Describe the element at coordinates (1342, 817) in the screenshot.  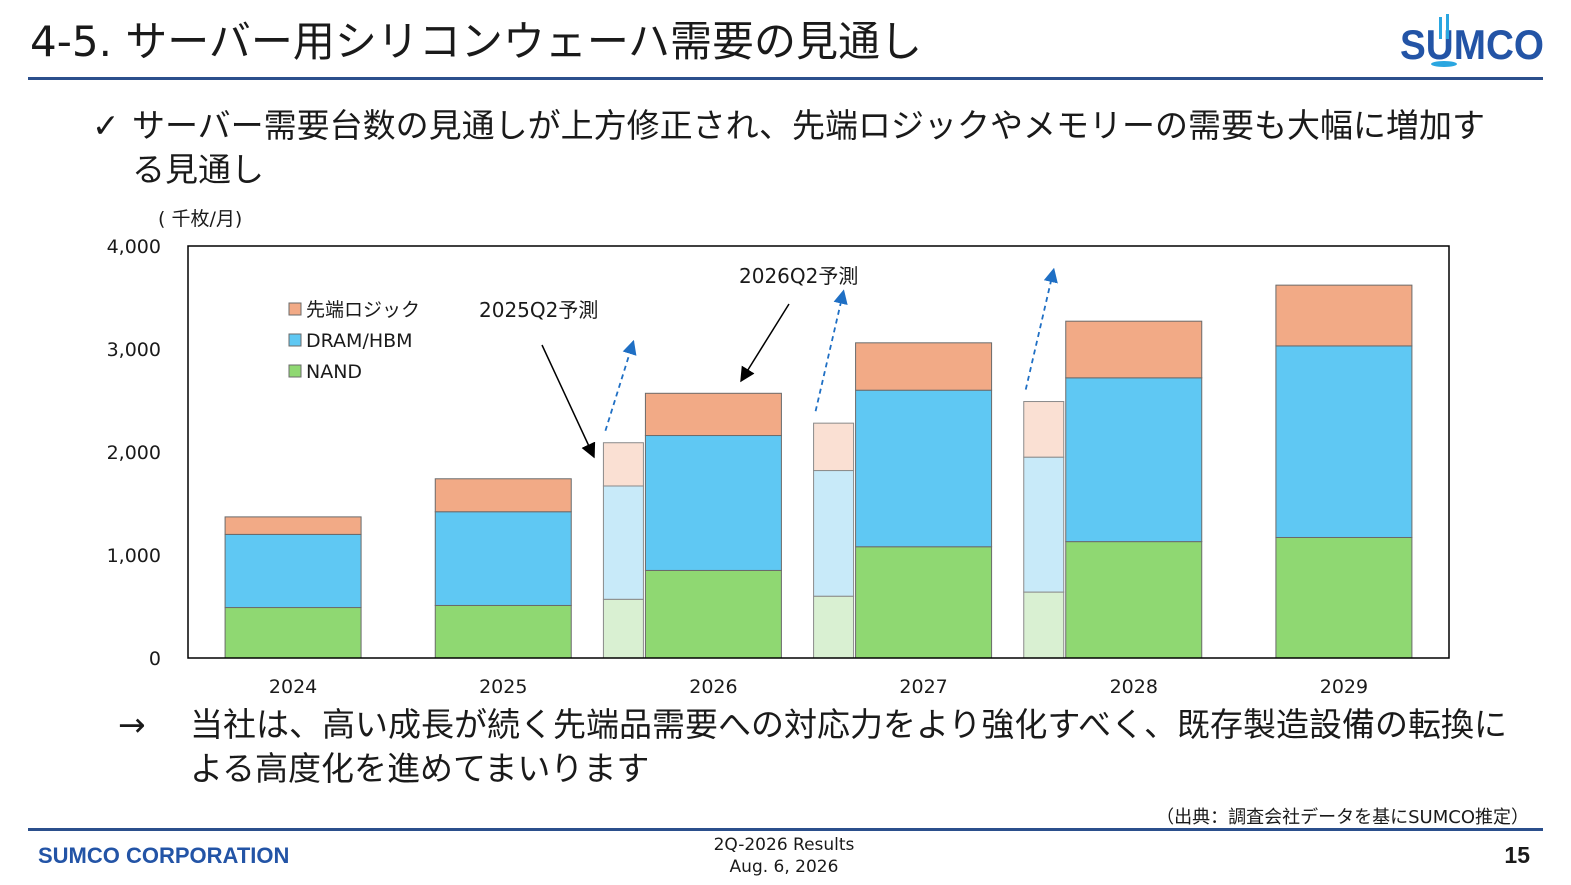
I see `source-note: （出典：調査会社データを基にSUMCO推定）` at that location.